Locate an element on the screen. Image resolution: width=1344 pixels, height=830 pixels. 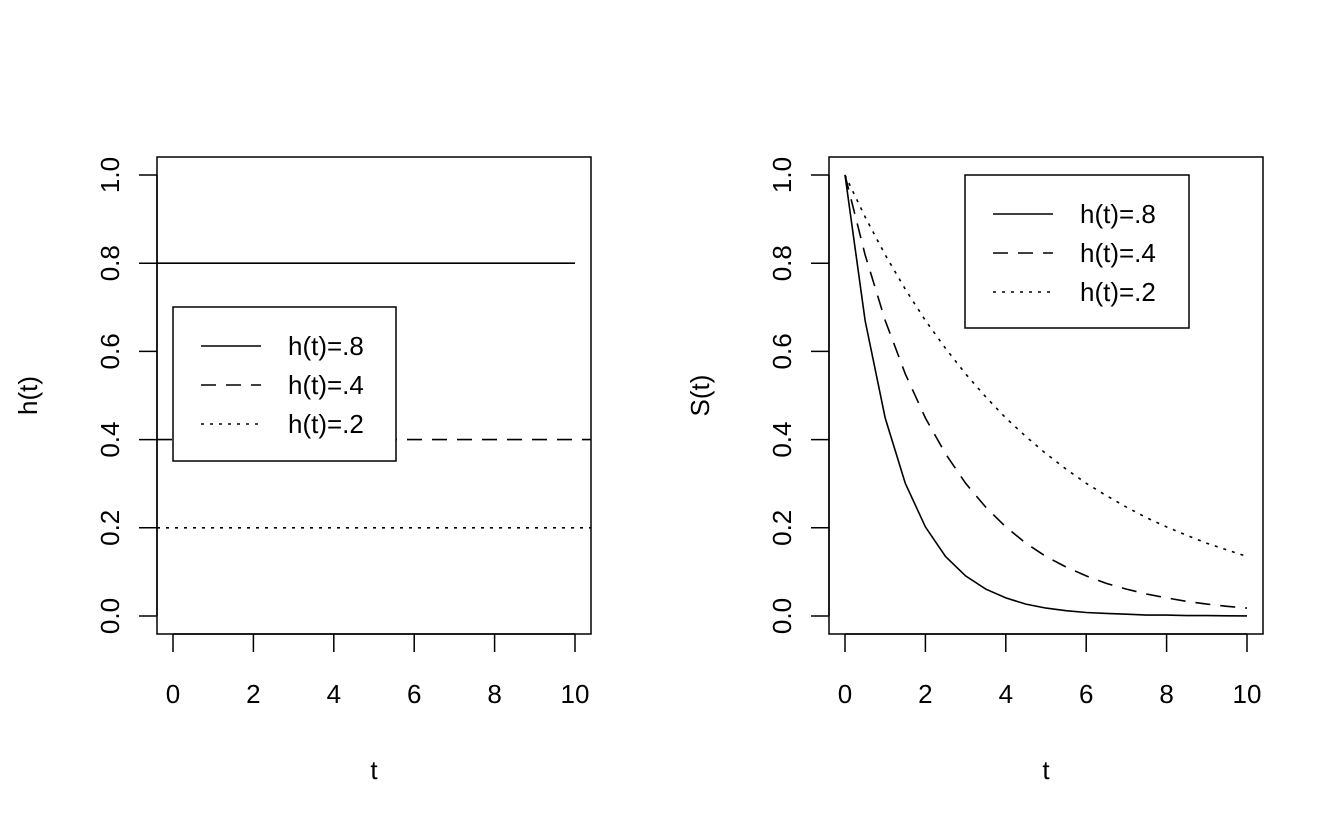
series-group is located at coordinates (374, 395).